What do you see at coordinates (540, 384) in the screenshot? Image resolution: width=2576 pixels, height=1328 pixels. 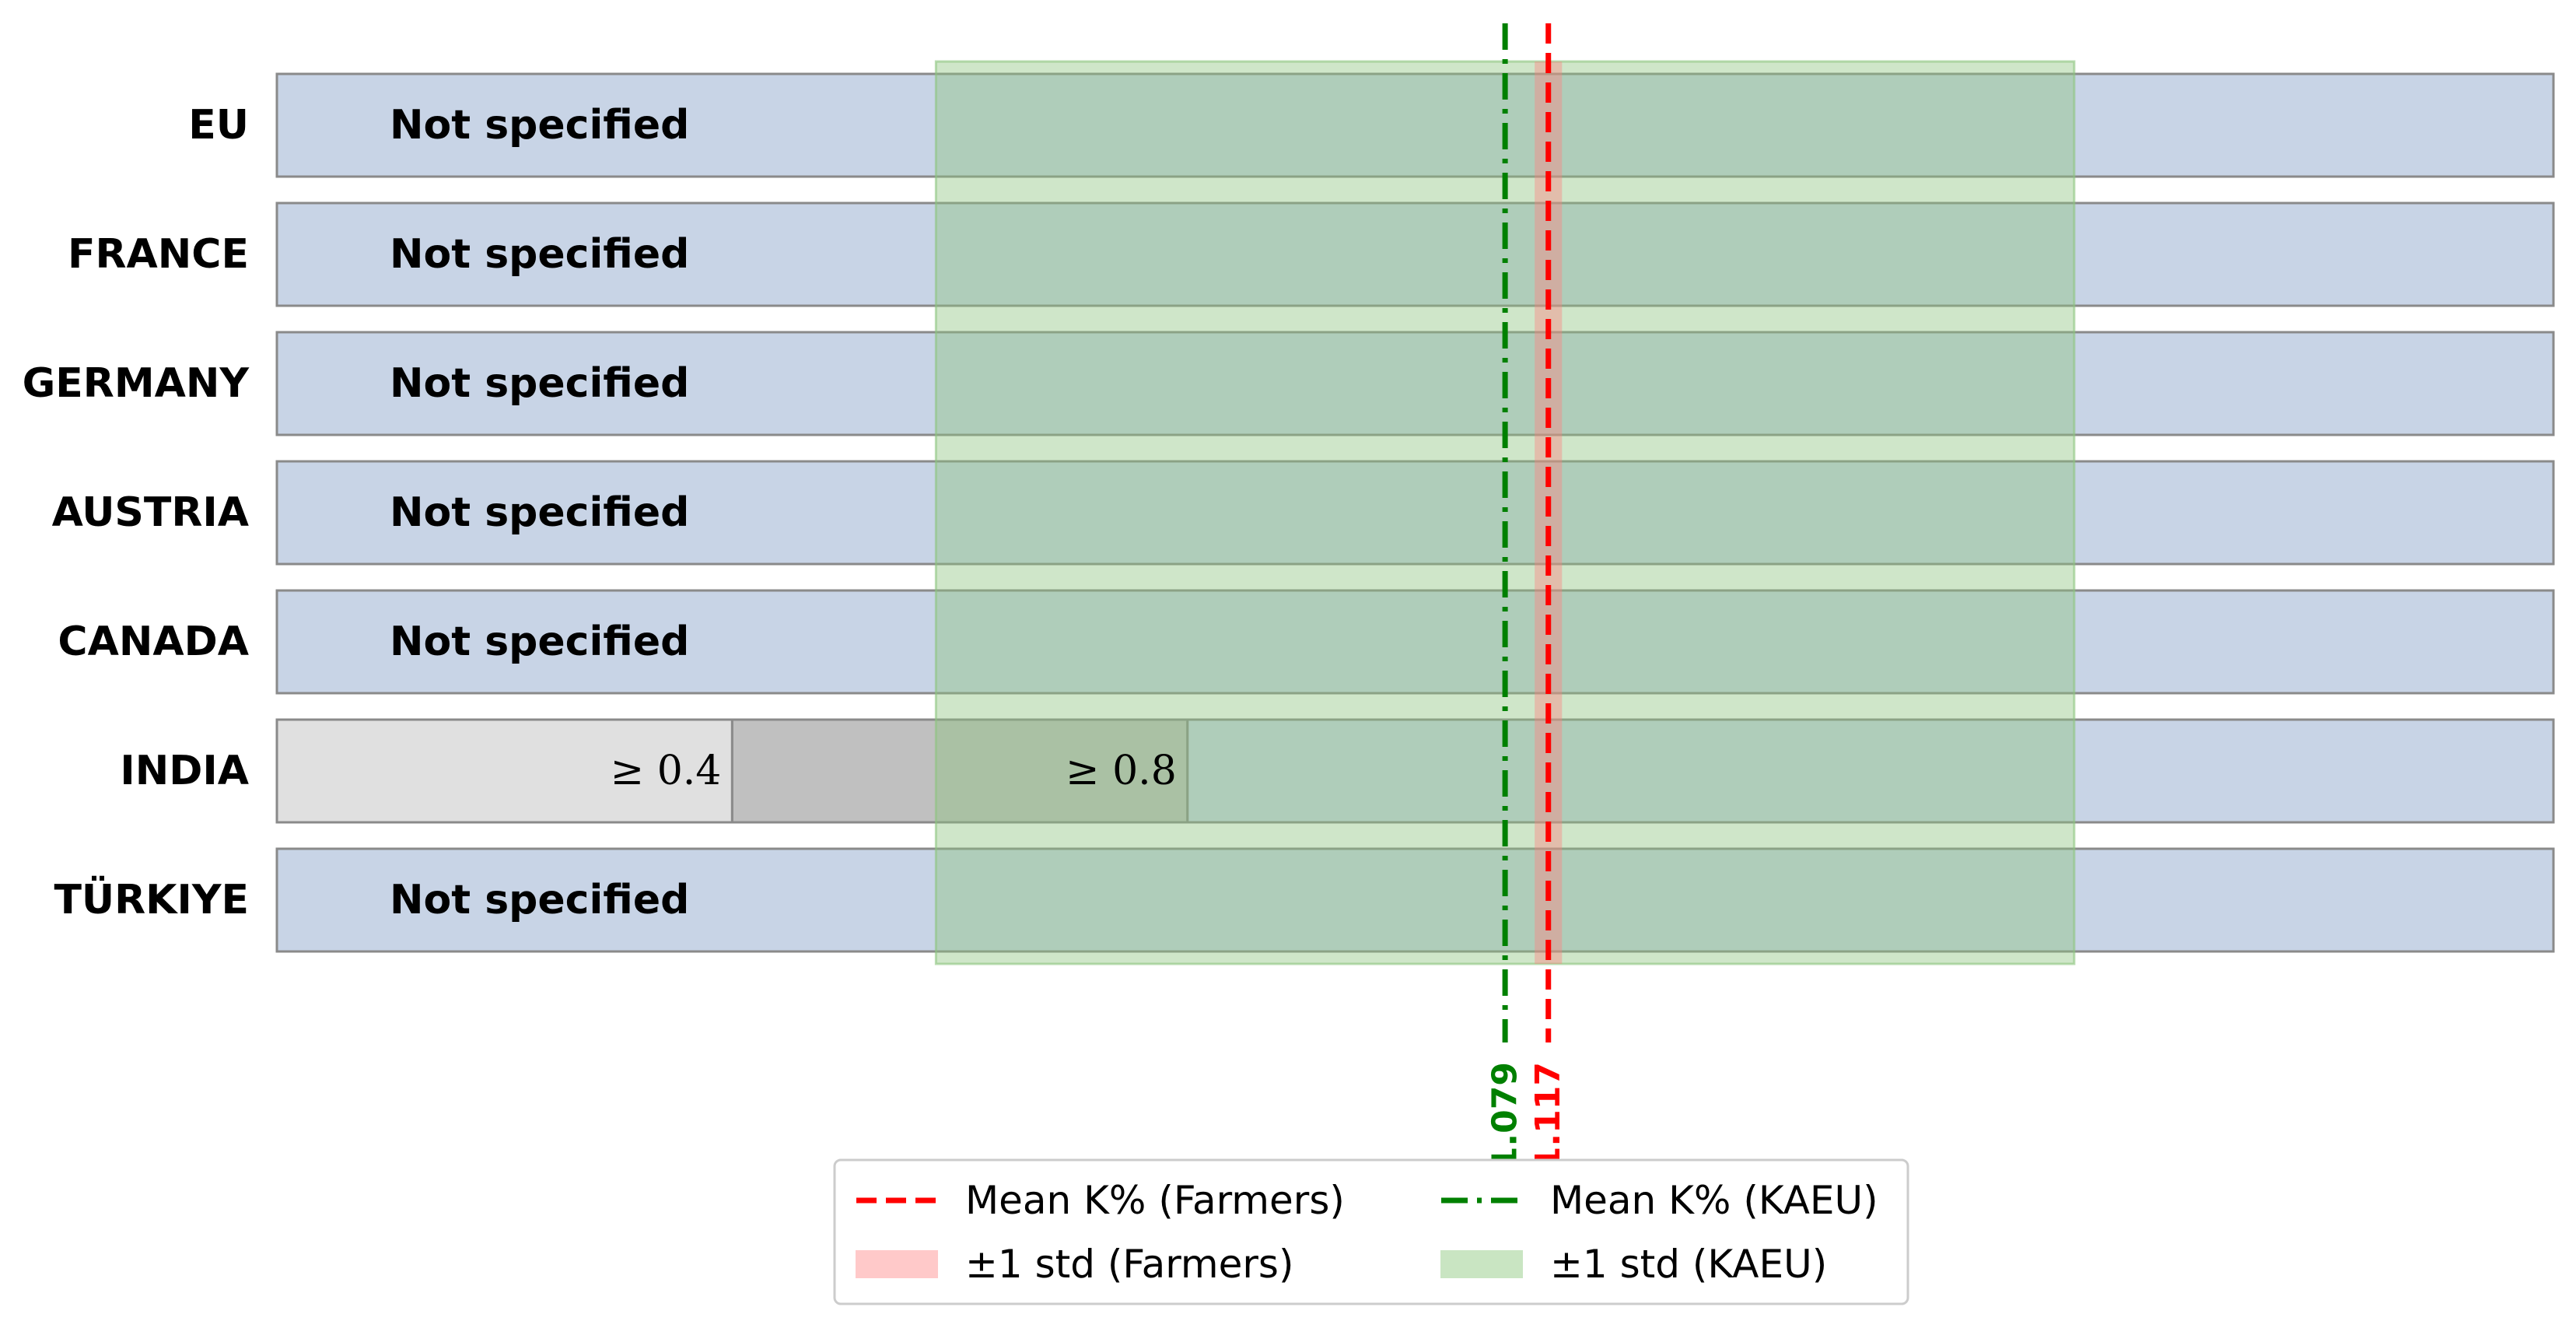 I see `bar-text-germany: Not specified` at bounding box center [540, 384].